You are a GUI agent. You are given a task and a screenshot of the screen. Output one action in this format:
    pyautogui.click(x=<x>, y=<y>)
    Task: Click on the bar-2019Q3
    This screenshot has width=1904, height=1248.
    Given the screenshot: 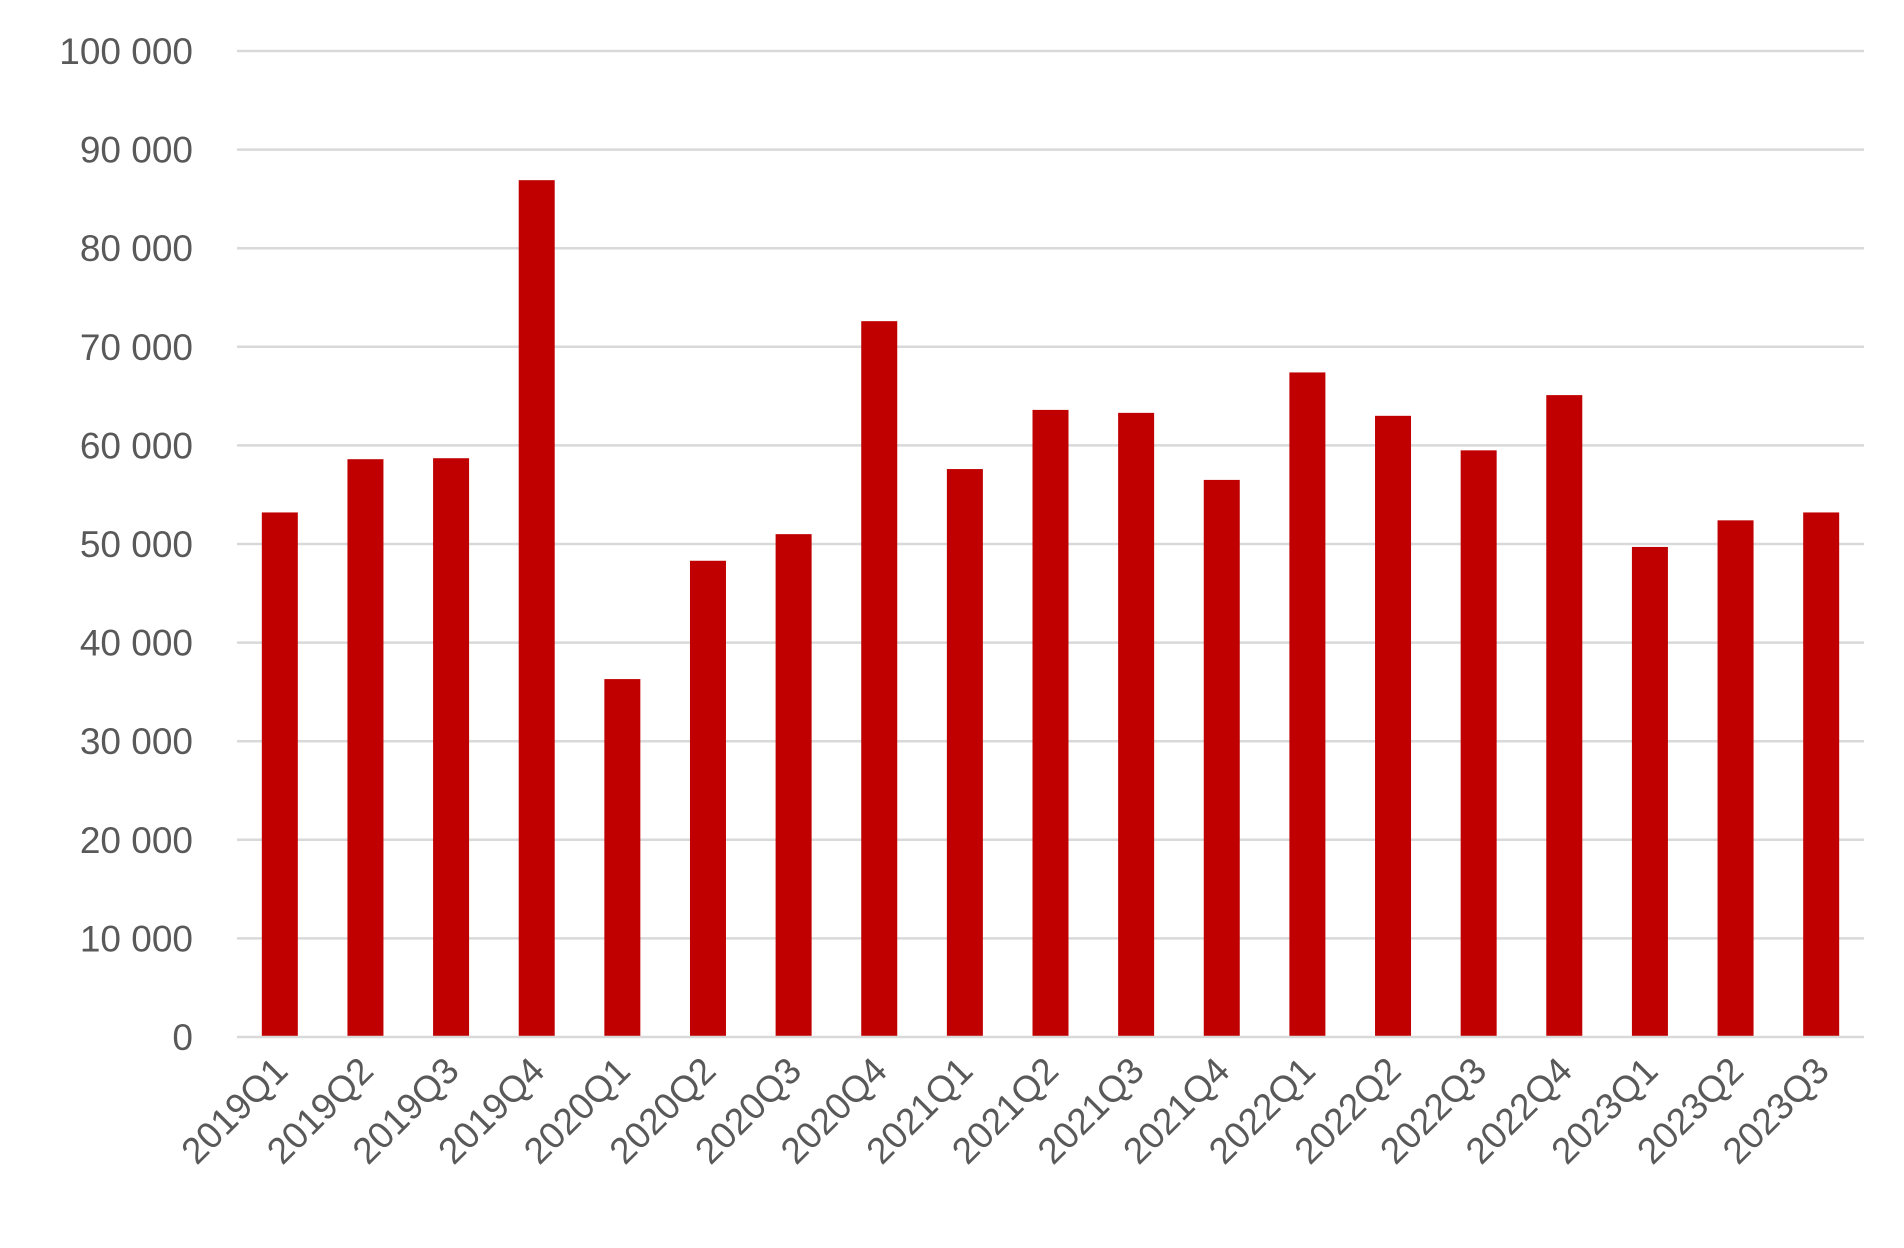 What is the action you would take?
    pyautogui.click(x=451, y=747)
    